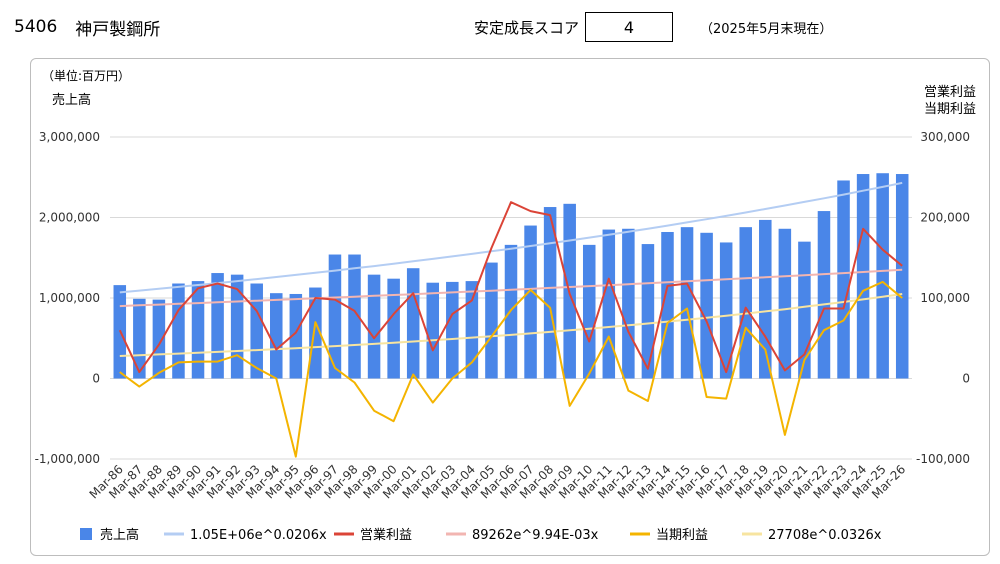  What do you see at coordinates (258, 535) in the screenshot?
I see `legend-label: 1.05E+06e^0.0206x` at bounding box center [258, 535].